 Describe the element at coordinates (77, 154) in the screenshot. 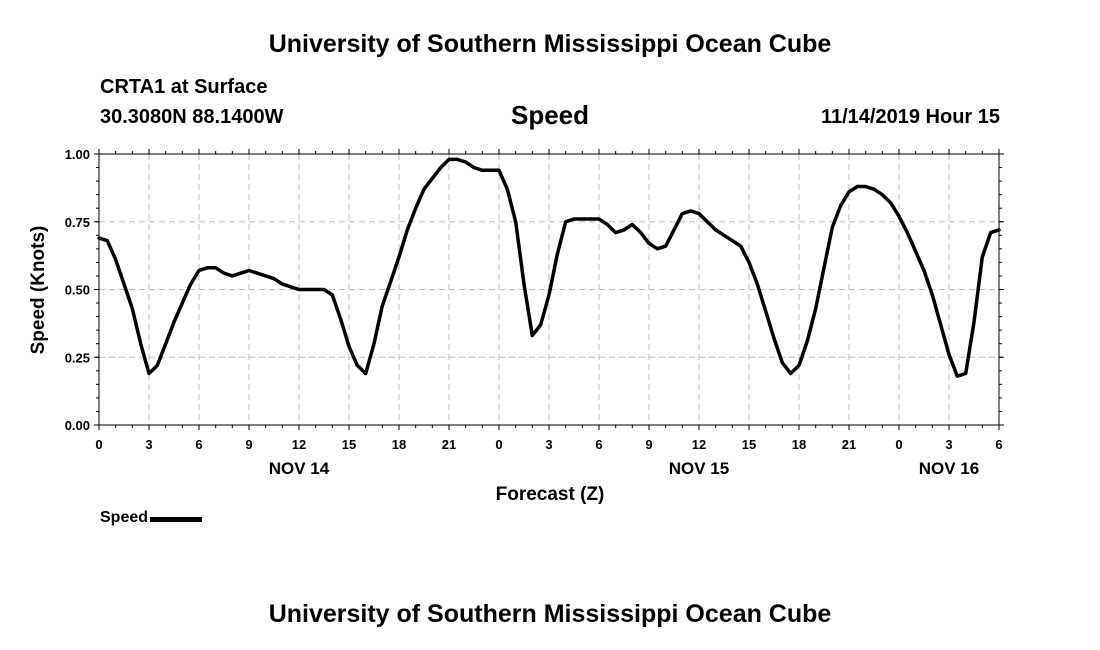

I see `y-tick-label: 1.00` at that location.